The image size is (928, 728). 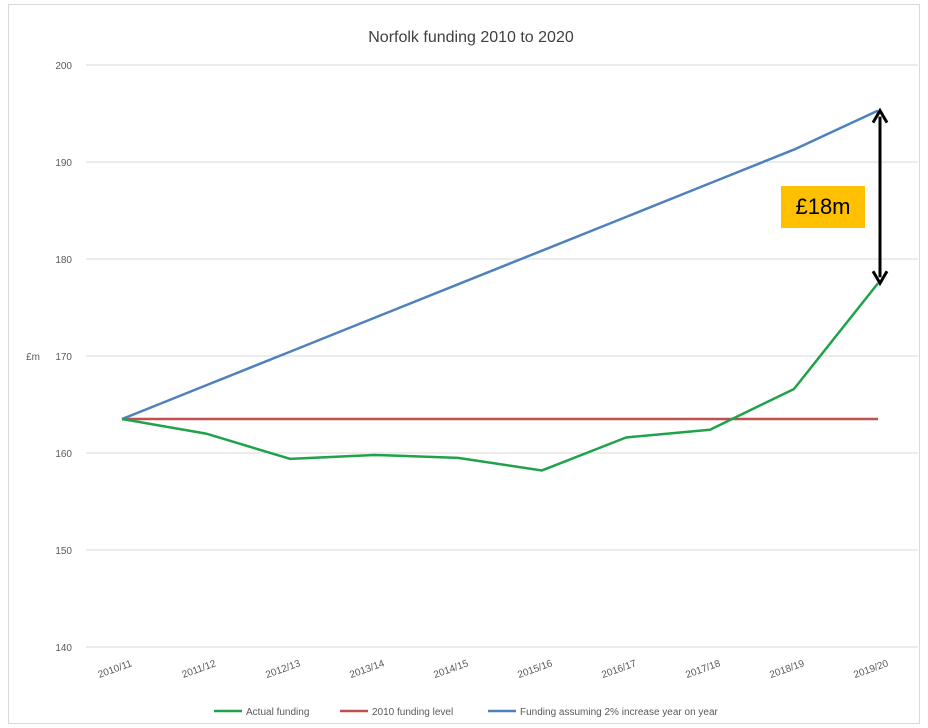 I want to click on legend-label: Actual funding, so click(x=277, y=712).